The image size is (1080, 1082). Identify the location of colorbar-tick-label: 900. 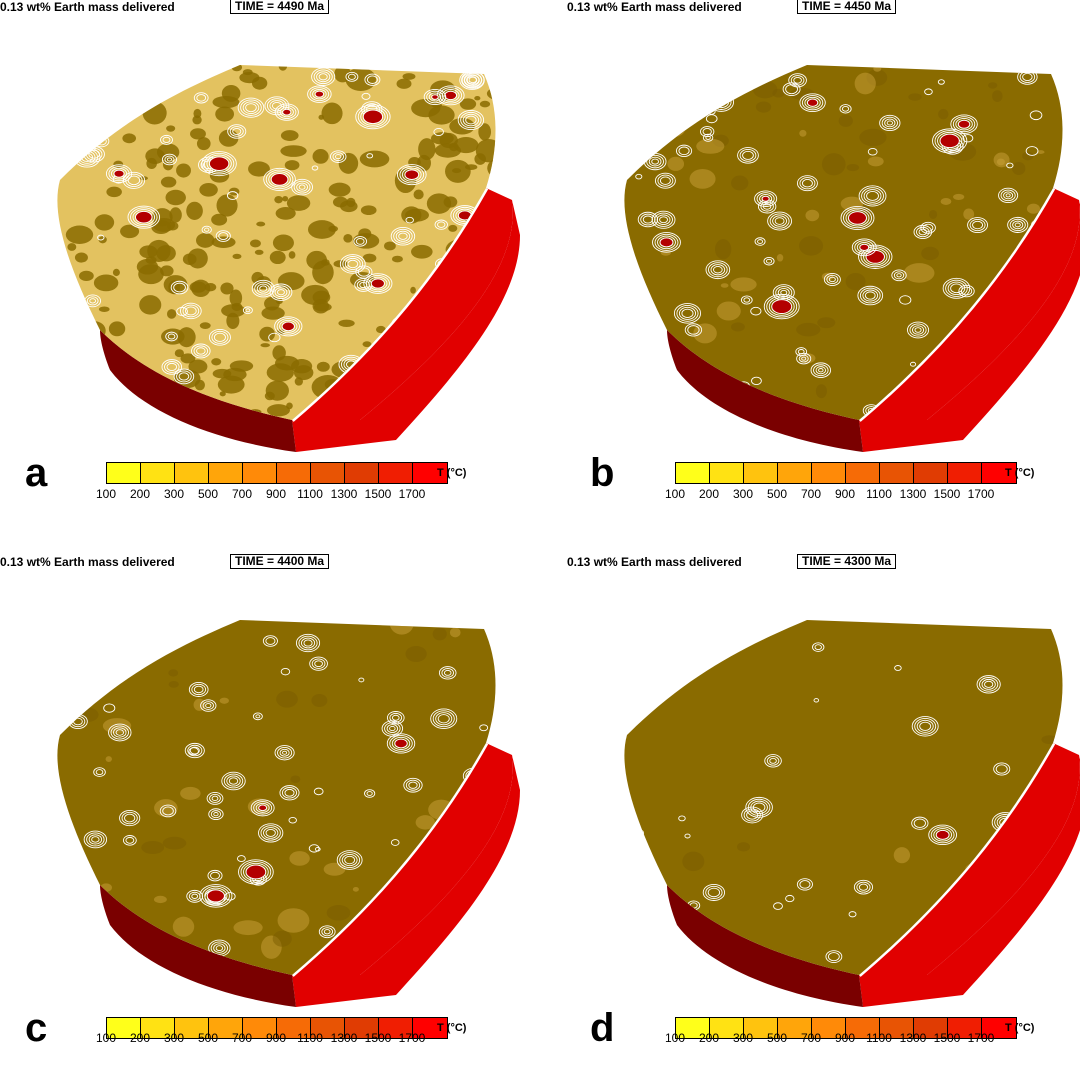
(276, 494).